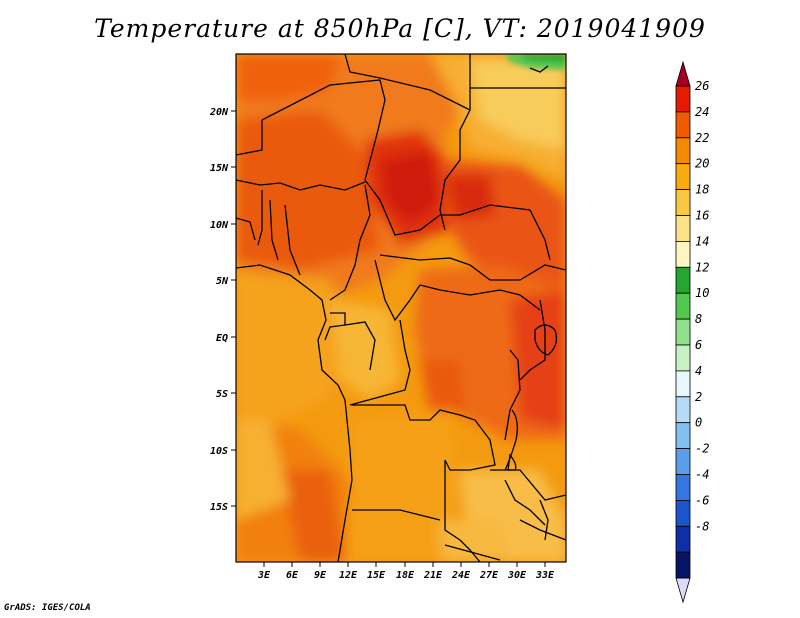  What do you see at coordinates (698, 345) in the screenshot?
I see `colorbar-label: 6` at bounding box center [698, 345].